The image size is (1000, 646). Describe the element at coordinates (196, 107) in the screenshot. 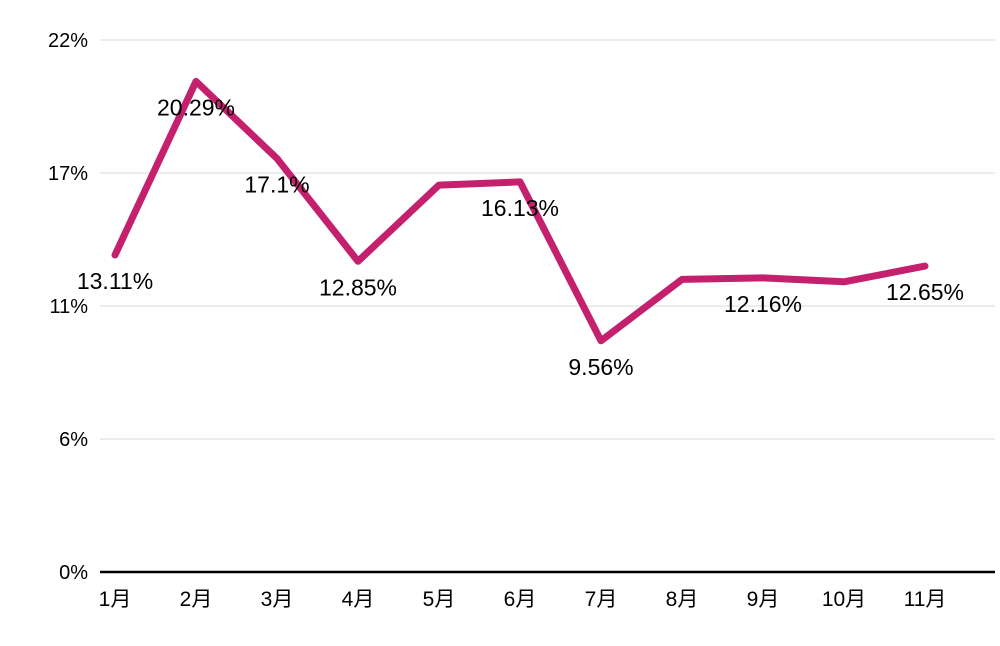

I see `data-label: 20.29%` at that location.